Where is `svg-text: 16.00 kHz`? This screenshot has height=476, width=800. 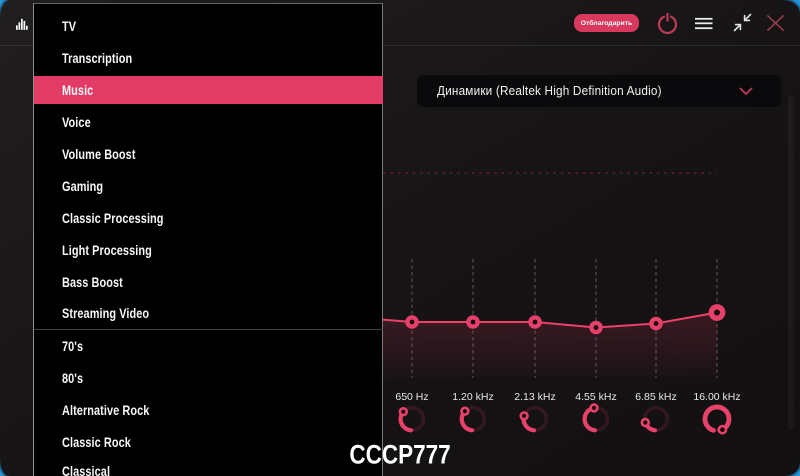 svg-text: 16.00 kHz is located at coordinates (716, 397).